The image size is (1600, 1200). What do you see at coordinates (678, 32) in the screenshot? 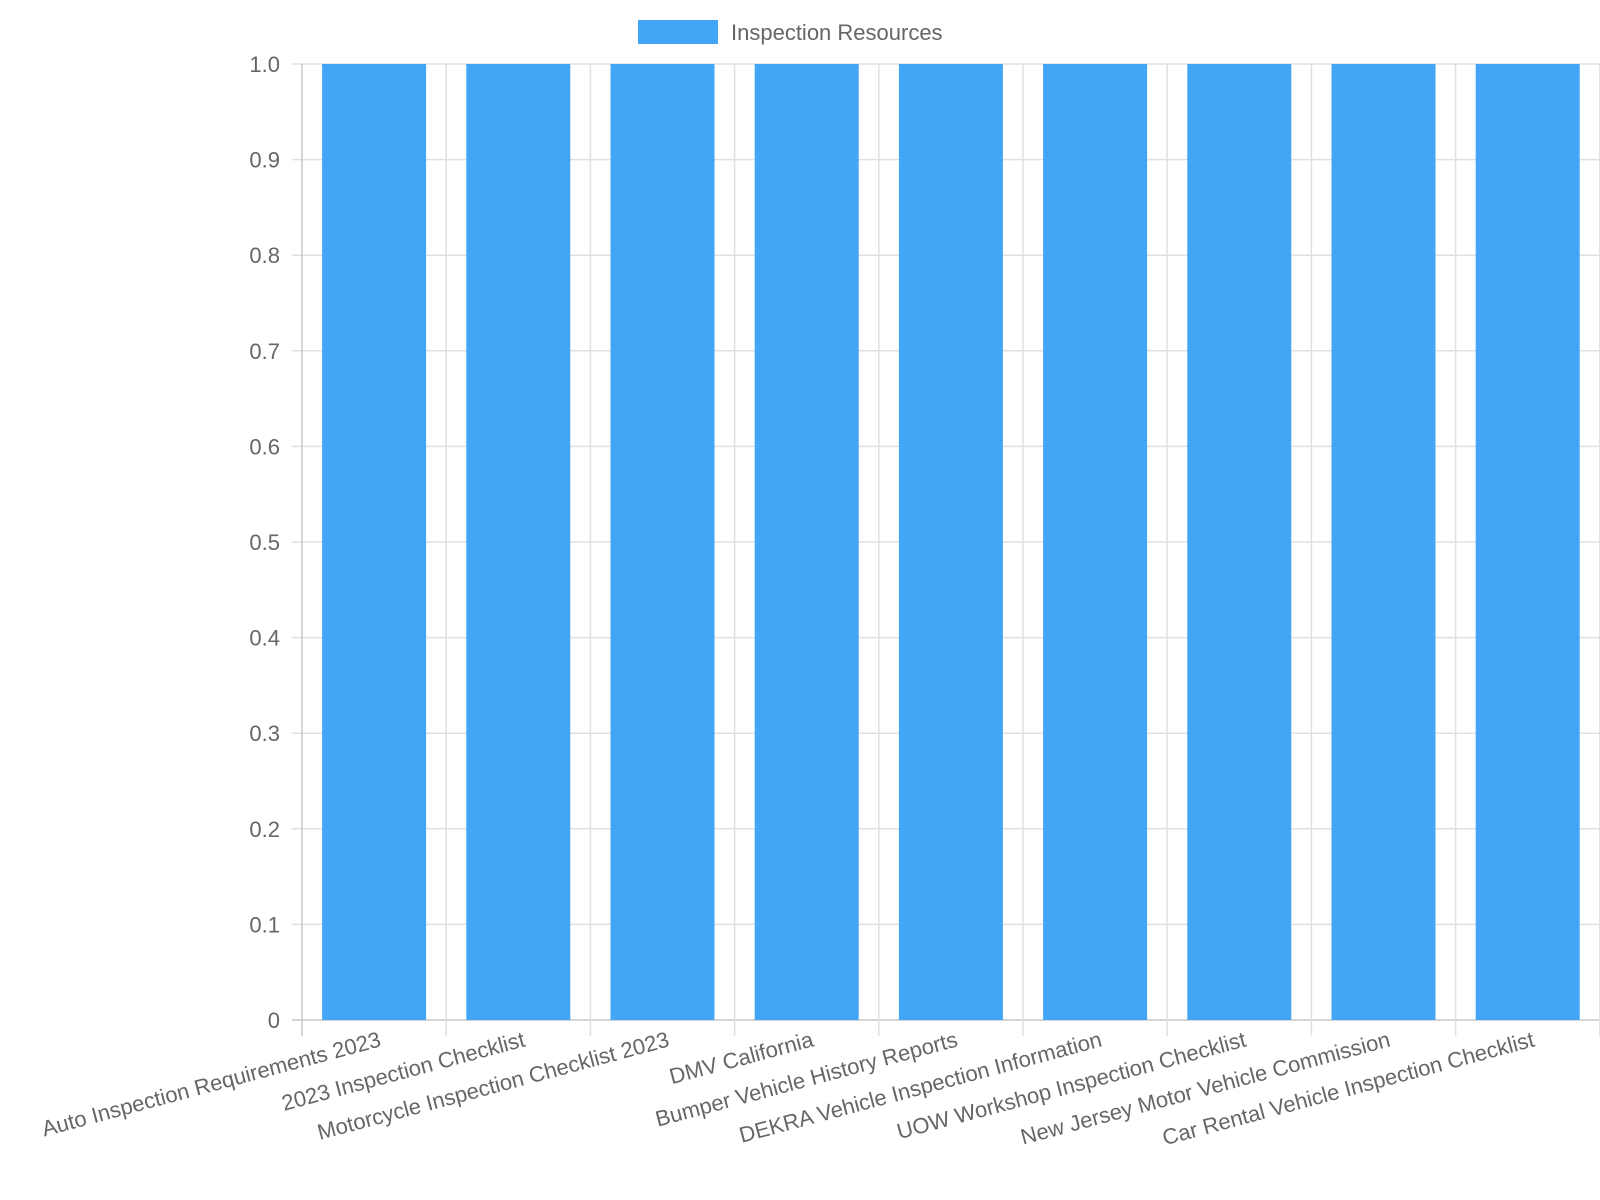
I see `legend-swatch` at bounding box center [678, 32].